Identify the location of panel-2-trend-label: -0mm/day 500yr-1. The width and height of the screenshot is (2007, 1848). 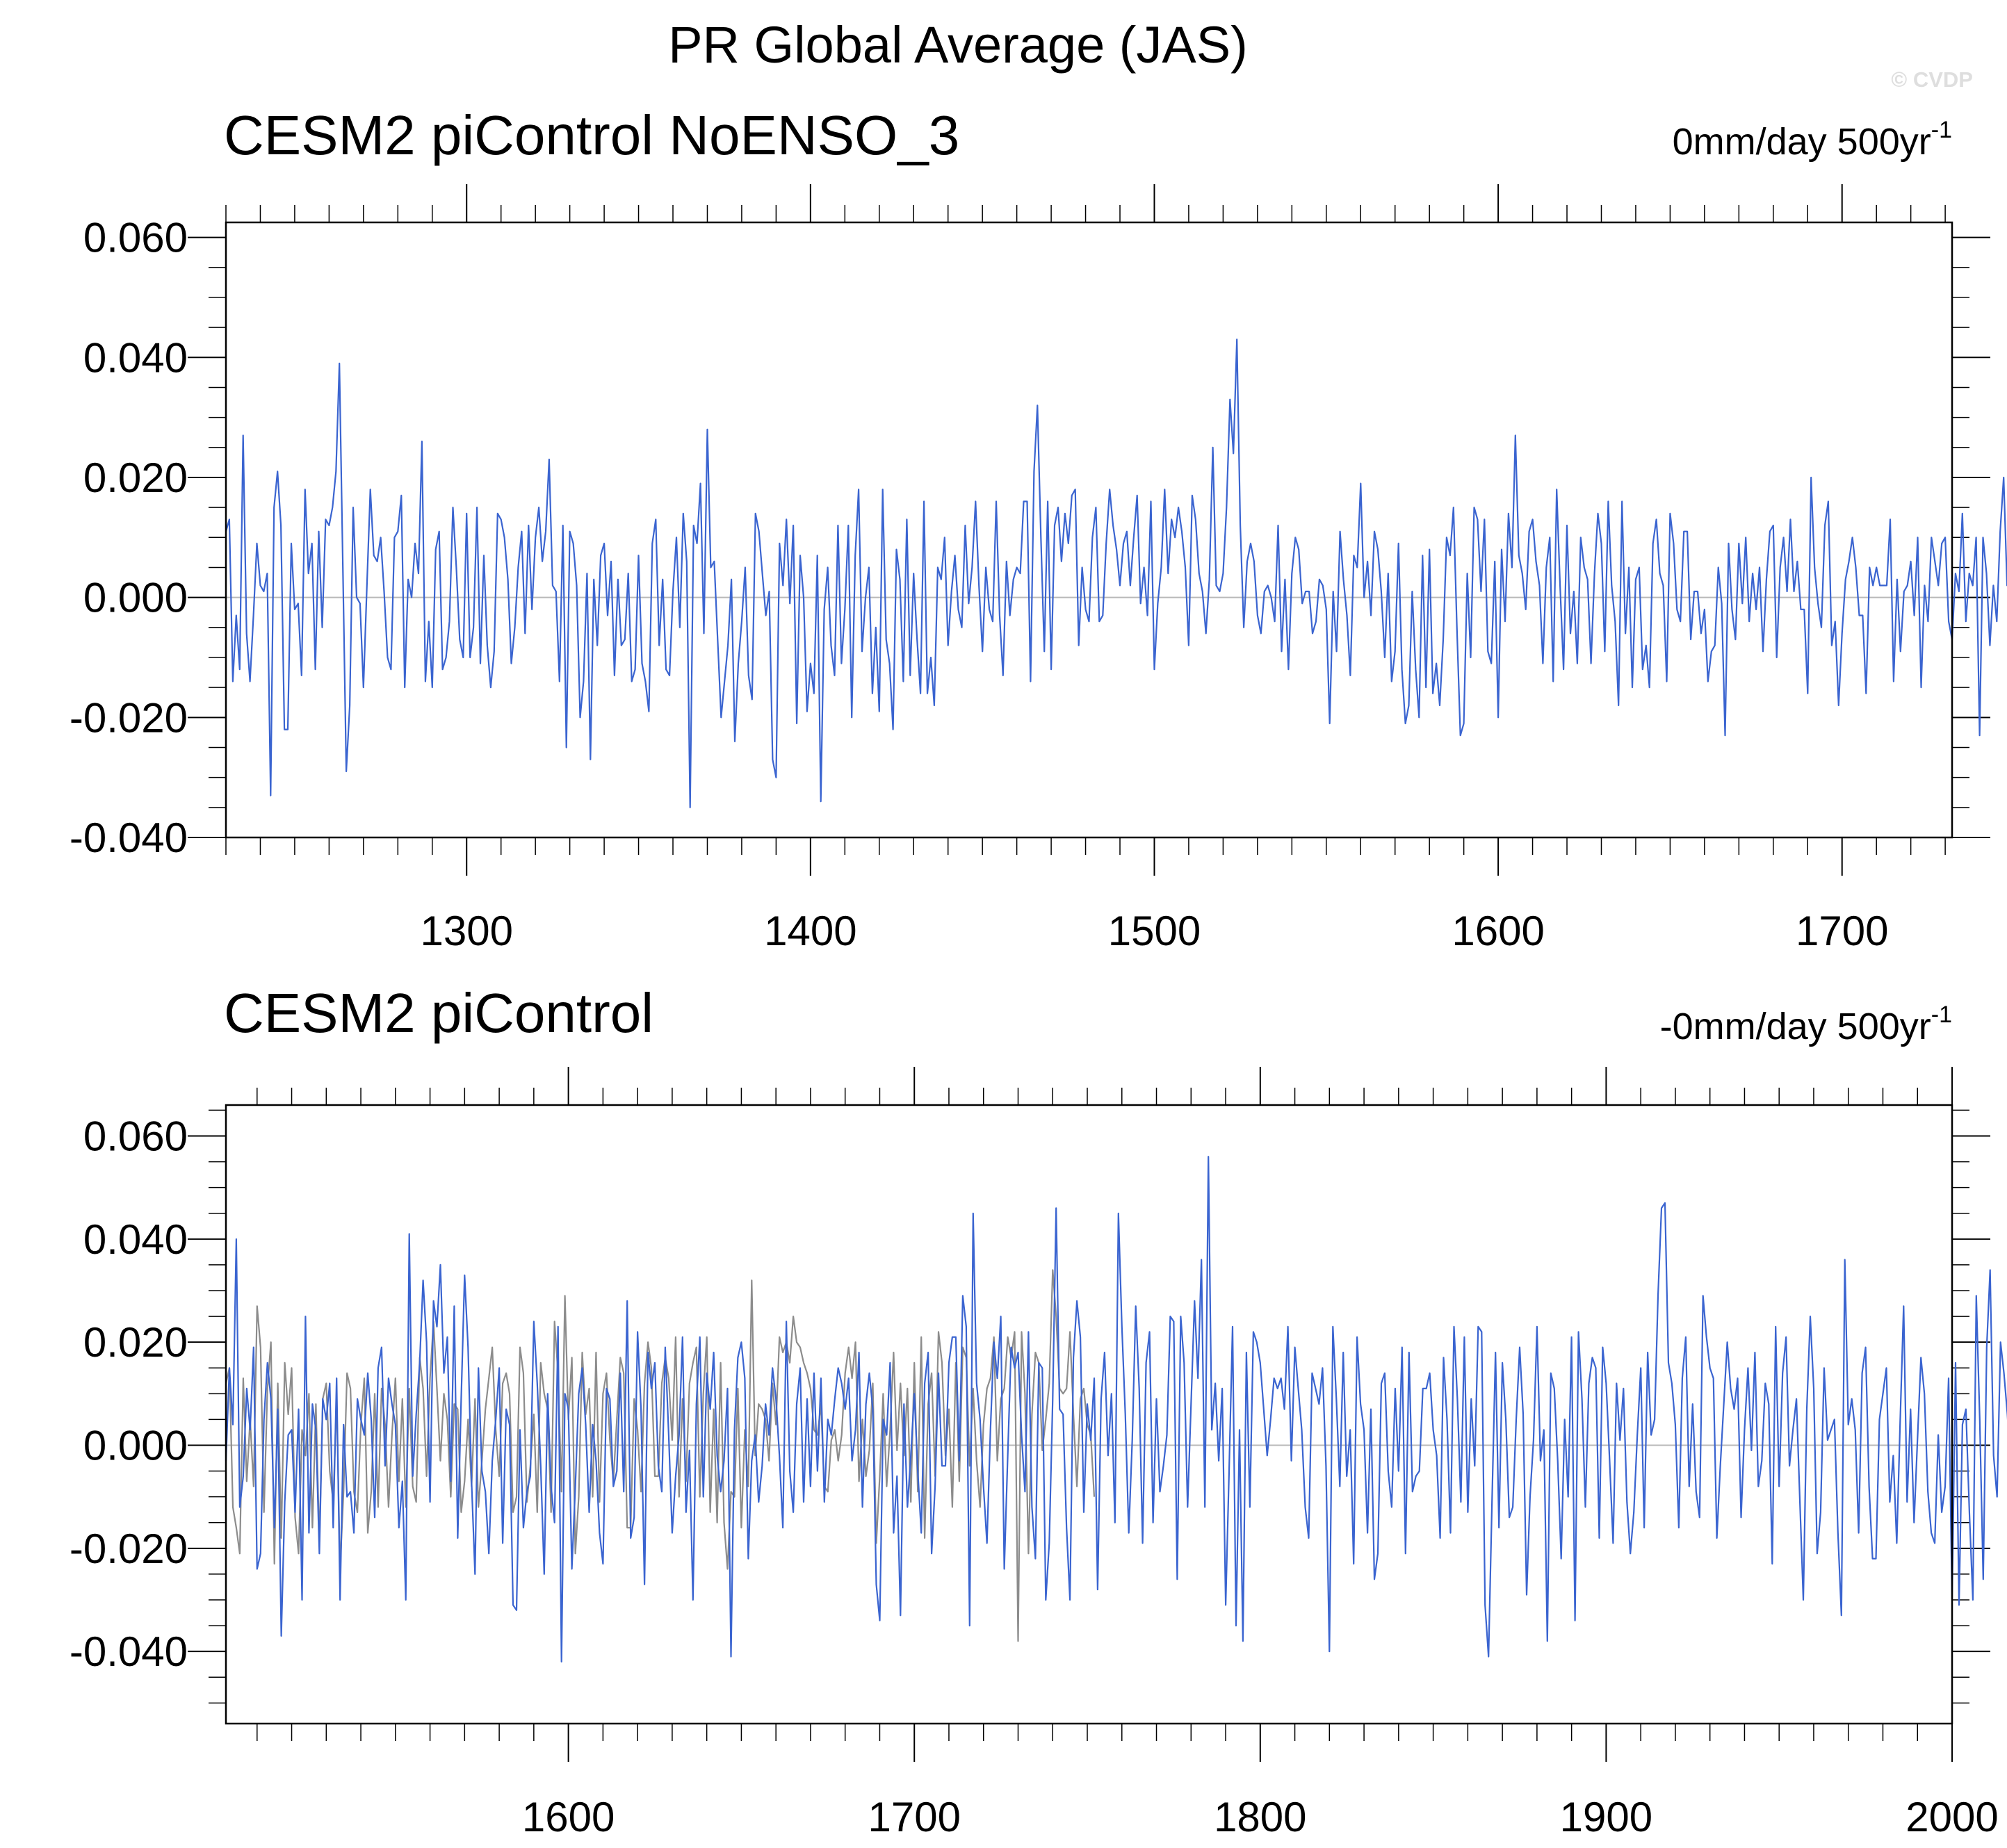
(1806, 1024).